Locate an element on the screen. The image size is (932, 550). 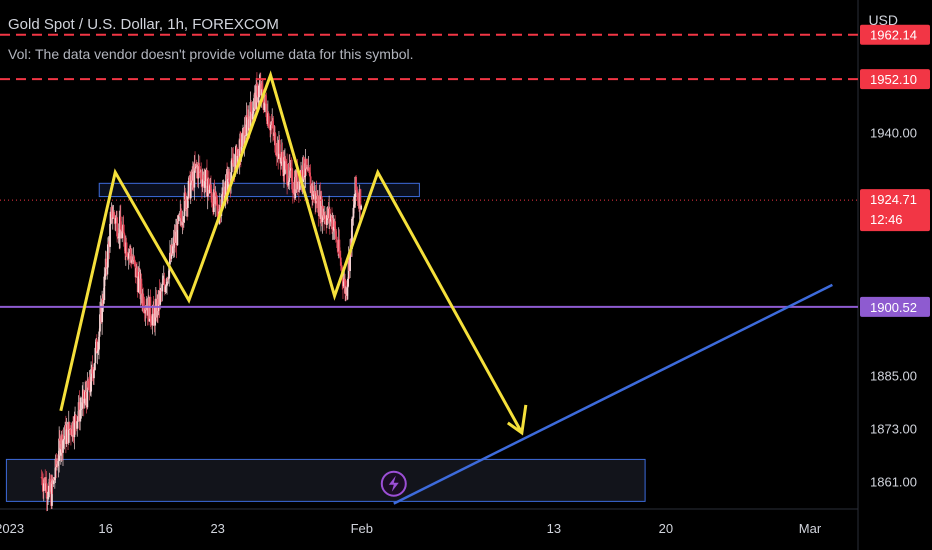
y-tick-label-2: 1873.00 is located at coordinates (893, 428).